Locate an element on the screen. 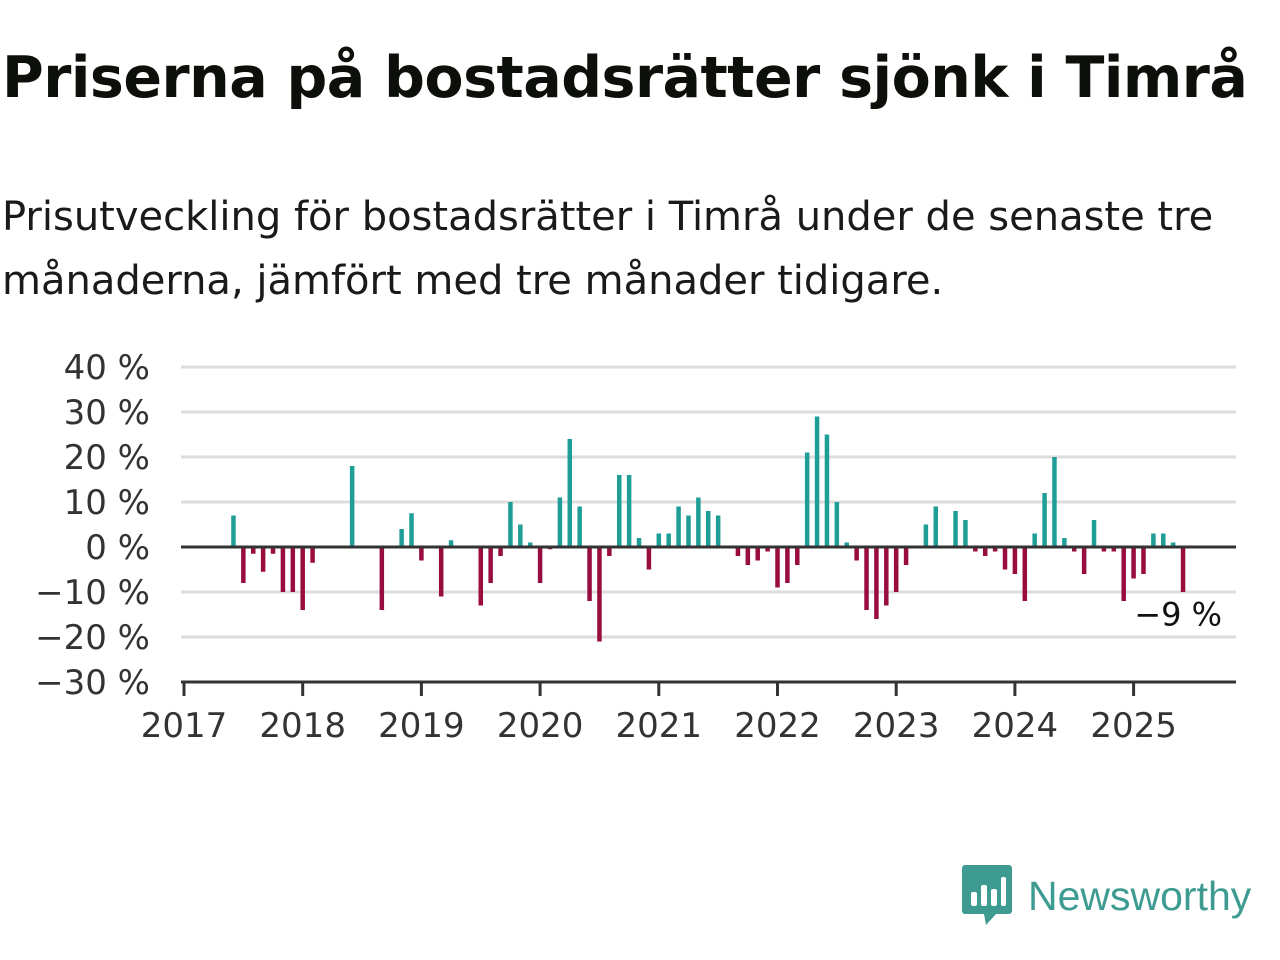  y-tick-label: −20 % is located at coordinates (92, 638).